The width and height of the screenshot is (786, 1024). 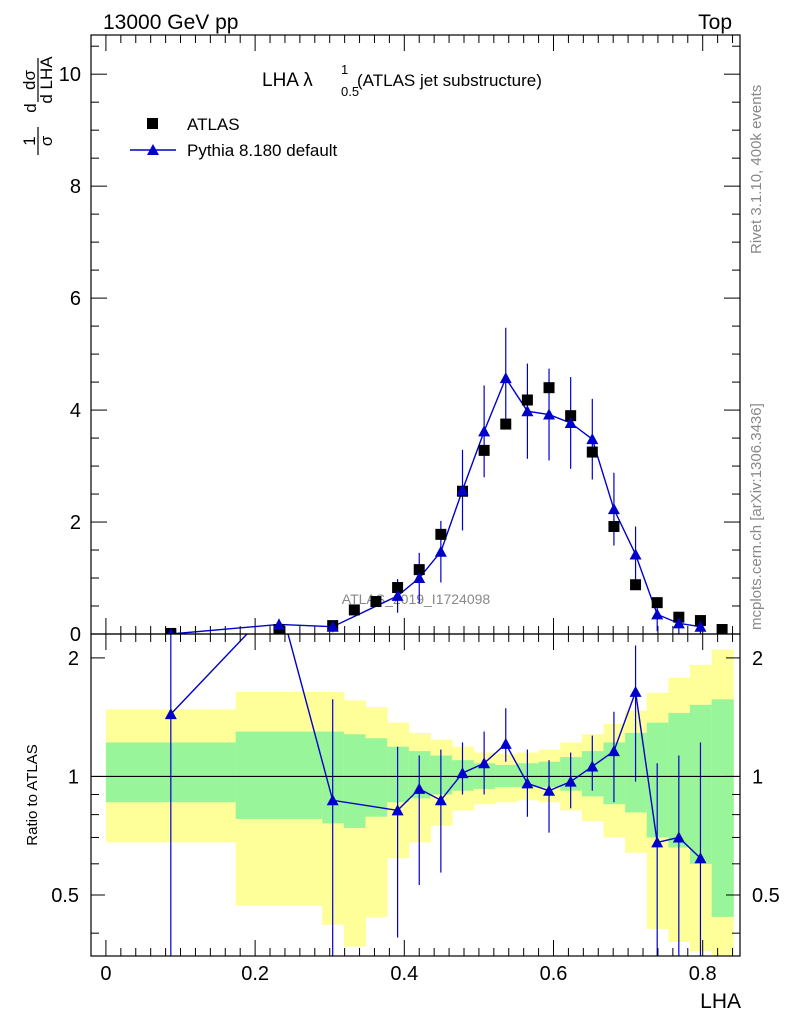 I want to click on xtick-label: 0.6, so click(x=554, y=974).